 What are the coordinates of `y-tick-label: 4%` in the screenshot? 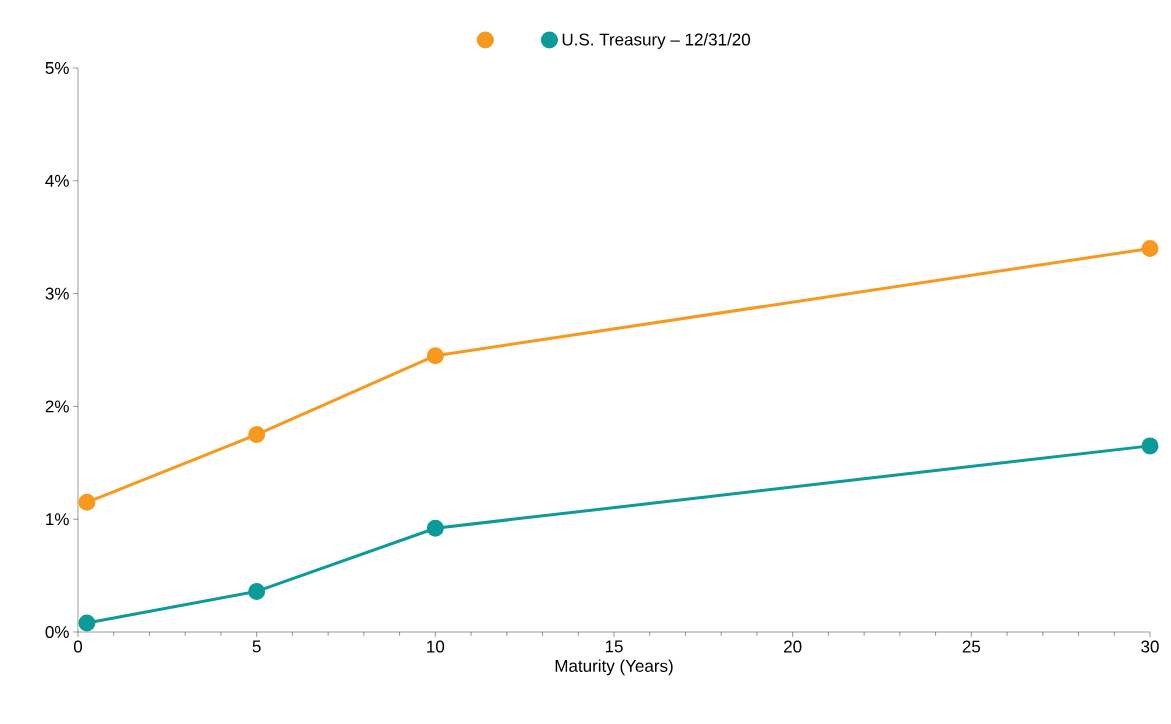 It's located at (57, 180).